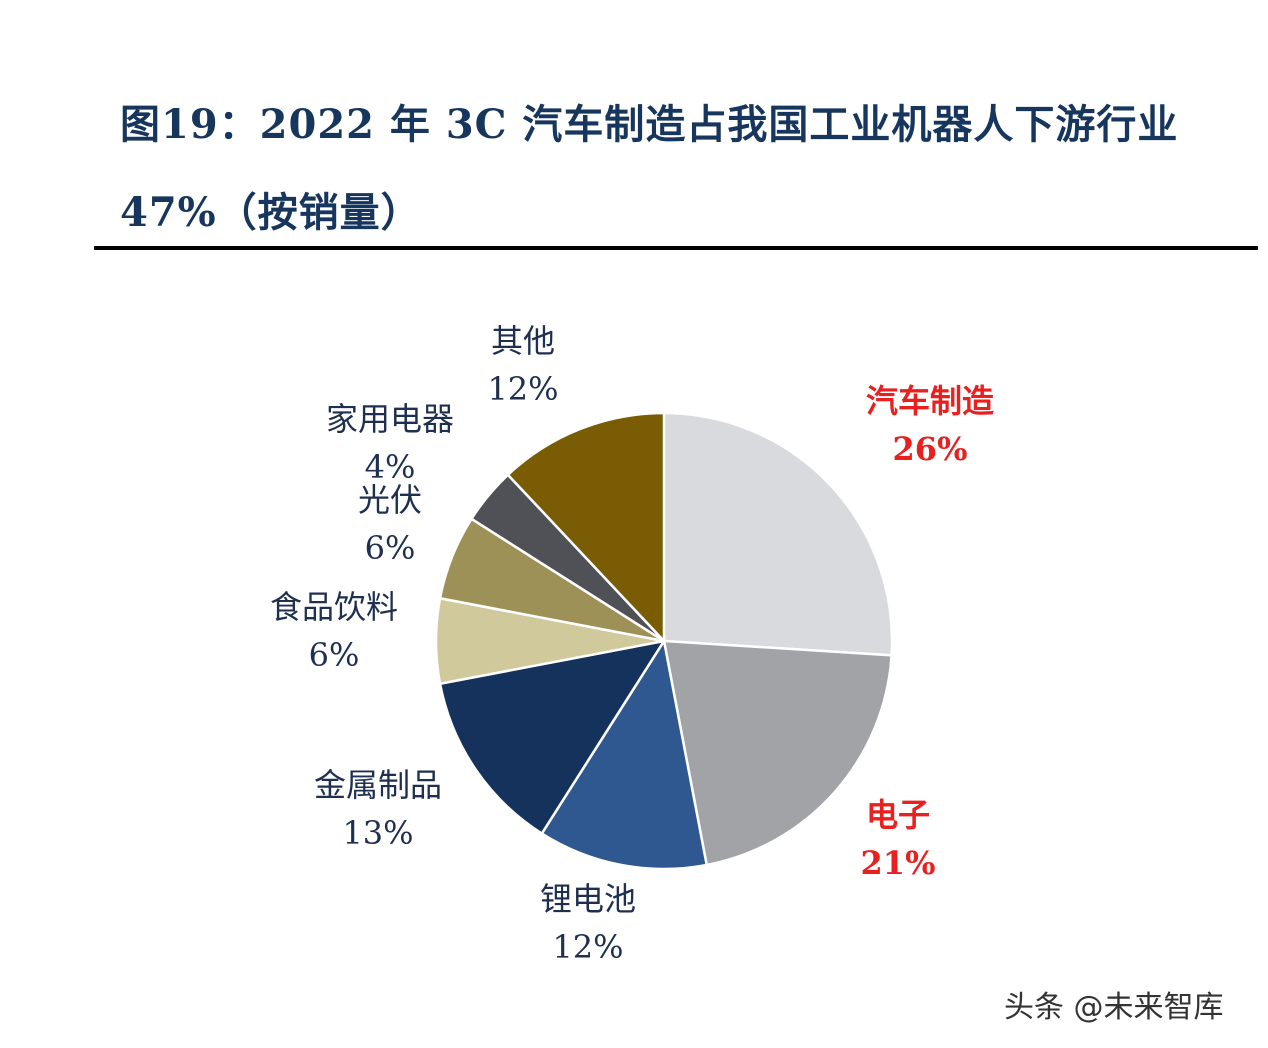  What do you see at coordinates (1114, 1007) in the screenshot?
I see `watermark: 头条 @未来智库` at bounding box center [1114, 1007].